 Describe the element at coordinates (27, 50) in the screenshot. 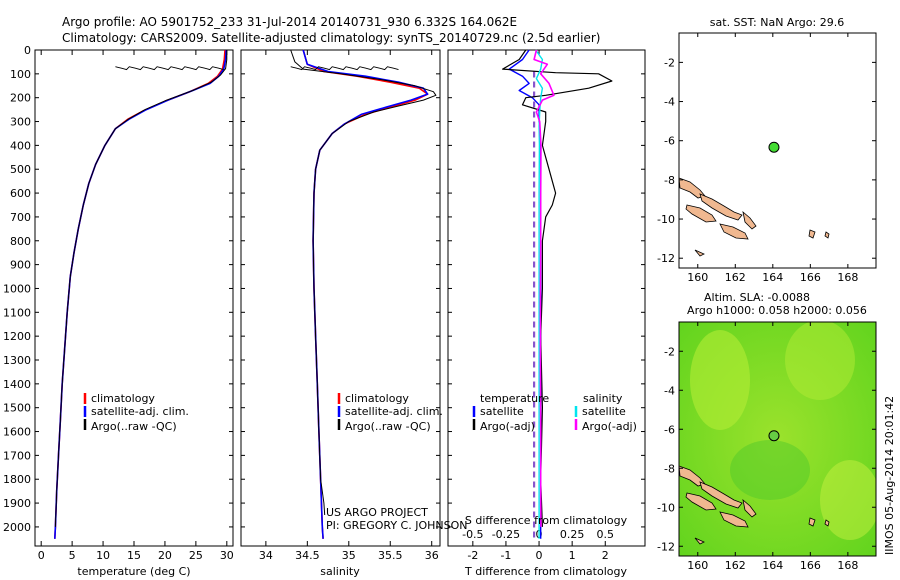

I see `y-tick-label: 0` at that location.